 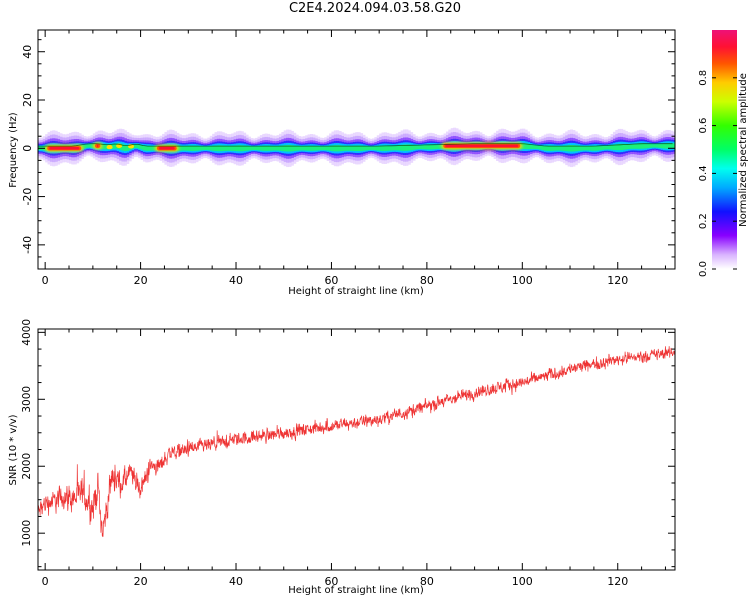 What do you see at coordinates (703, 221) in the screenshot?
I see `colorbar-tick-label: 0.2` at bounding box center [703, 221].